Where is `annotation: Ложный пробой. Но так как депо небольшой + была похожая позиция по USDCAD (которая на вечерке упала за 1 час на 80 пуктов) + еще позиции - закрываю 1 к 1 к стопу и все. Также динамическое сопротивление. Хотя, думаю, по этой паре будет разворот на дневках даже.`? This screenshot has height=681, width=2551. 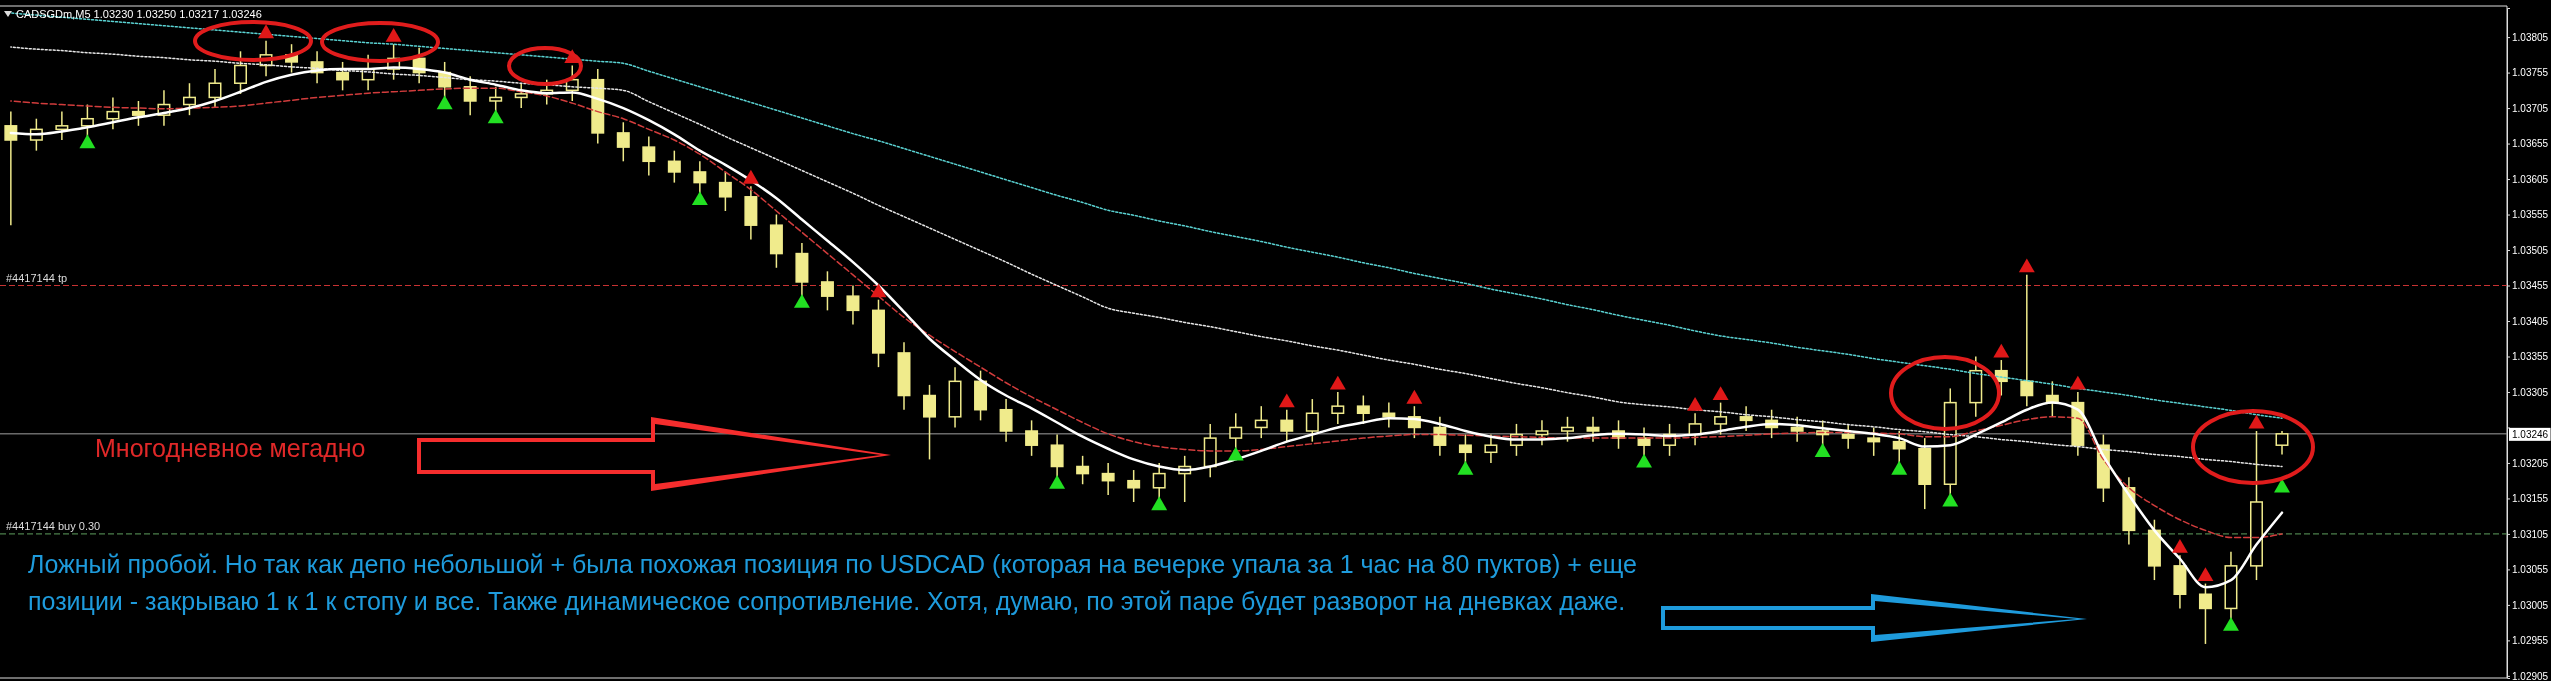 annotation: Ложный пробой. Но так как депо небольшой + была похожая позиция по USDCAD (которая на вечерке упала за 1 час на 80 пуктов) + еще позиции - закрываю 1 к 1 к стопу и все. Также динамическое сопротивление. Хотя, думаю, по этой паре будет разворот на дневках даже. is located at coordinates (832, 582).